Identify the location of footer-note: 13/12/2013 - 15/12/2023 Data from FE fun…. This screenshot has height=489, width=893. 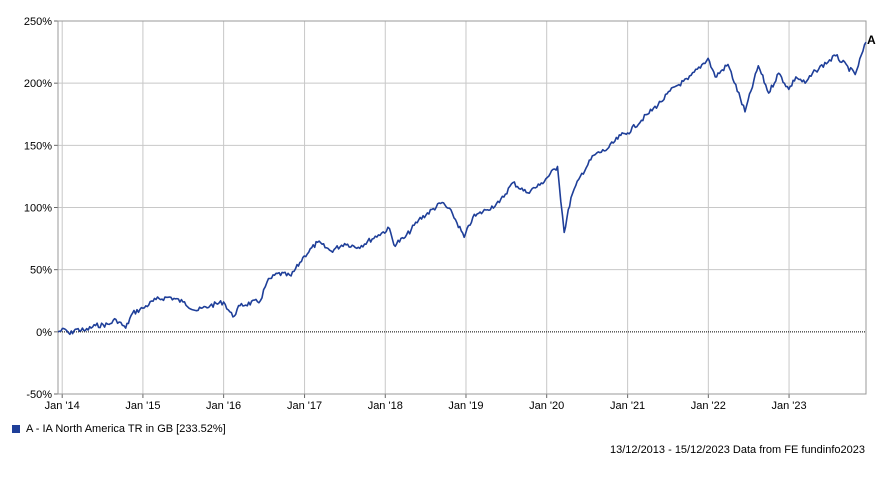
(737, 450).